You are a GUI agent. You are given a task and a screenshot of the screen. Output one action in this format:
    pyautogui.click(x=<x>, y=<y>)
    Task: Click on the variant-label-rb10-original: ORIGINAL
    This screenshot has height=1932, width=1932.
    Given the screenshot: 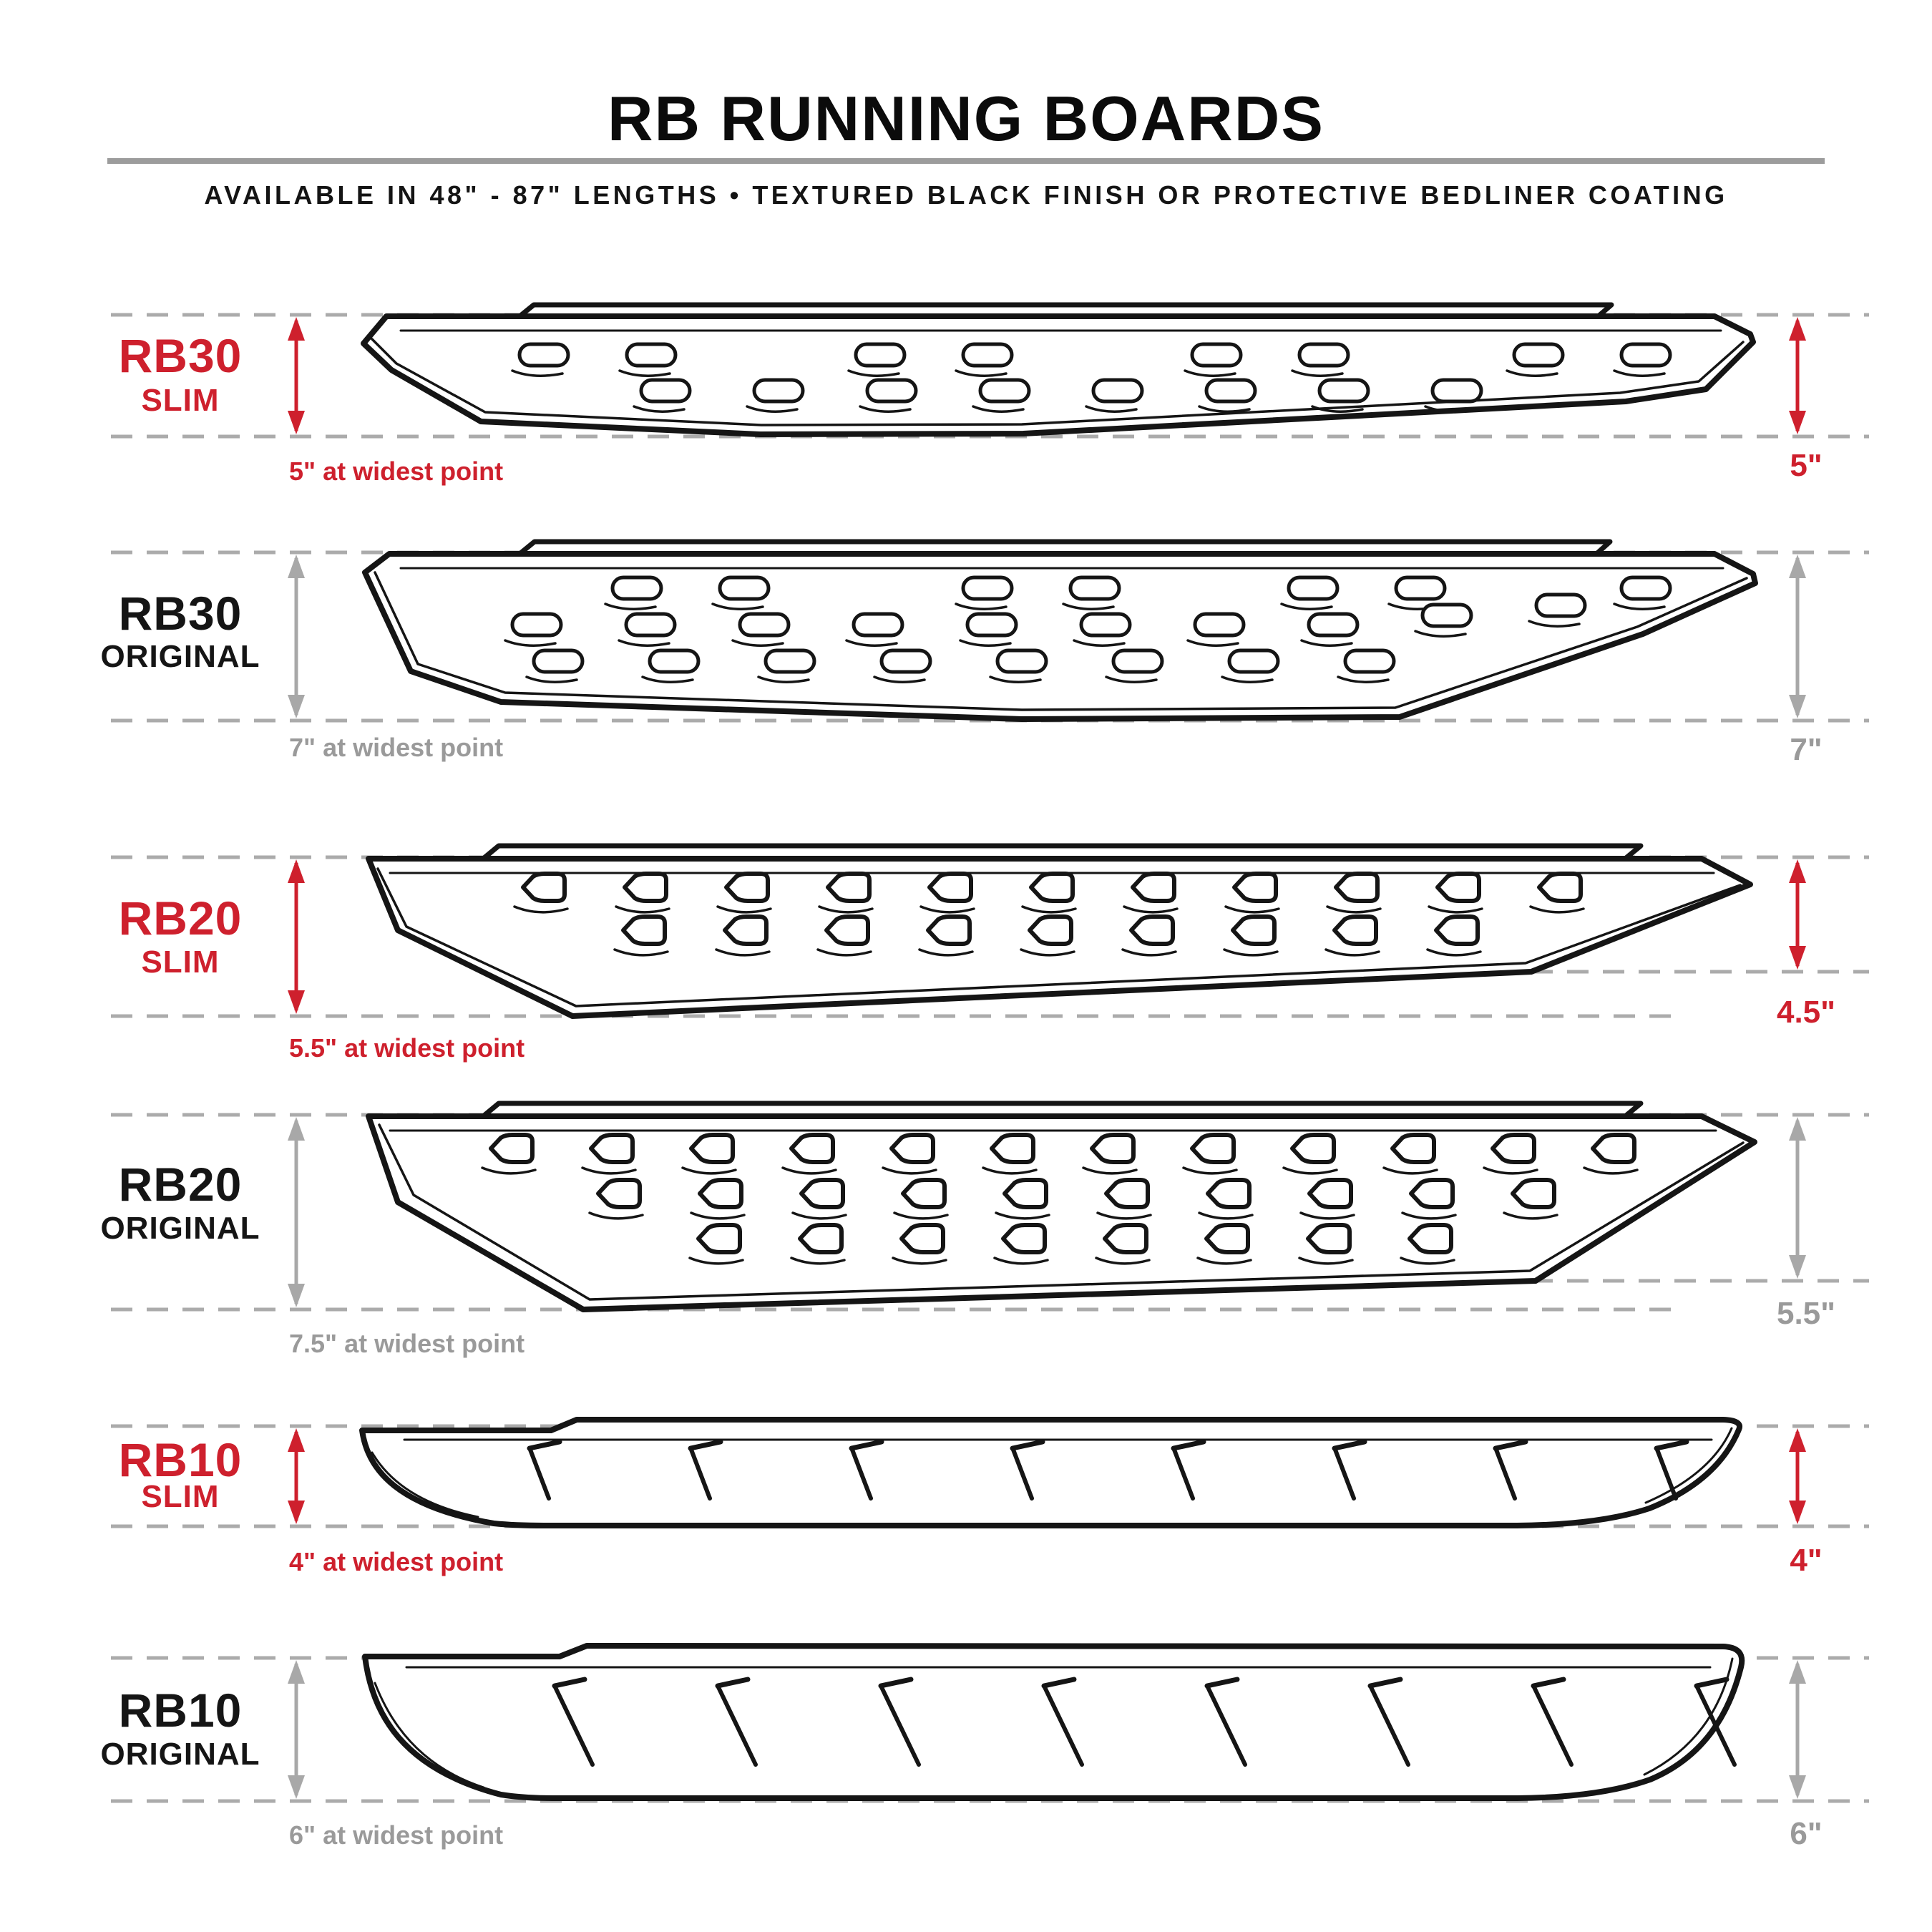 What is the action you would take?
    pyautogui.click(x=180, y=1754)
    